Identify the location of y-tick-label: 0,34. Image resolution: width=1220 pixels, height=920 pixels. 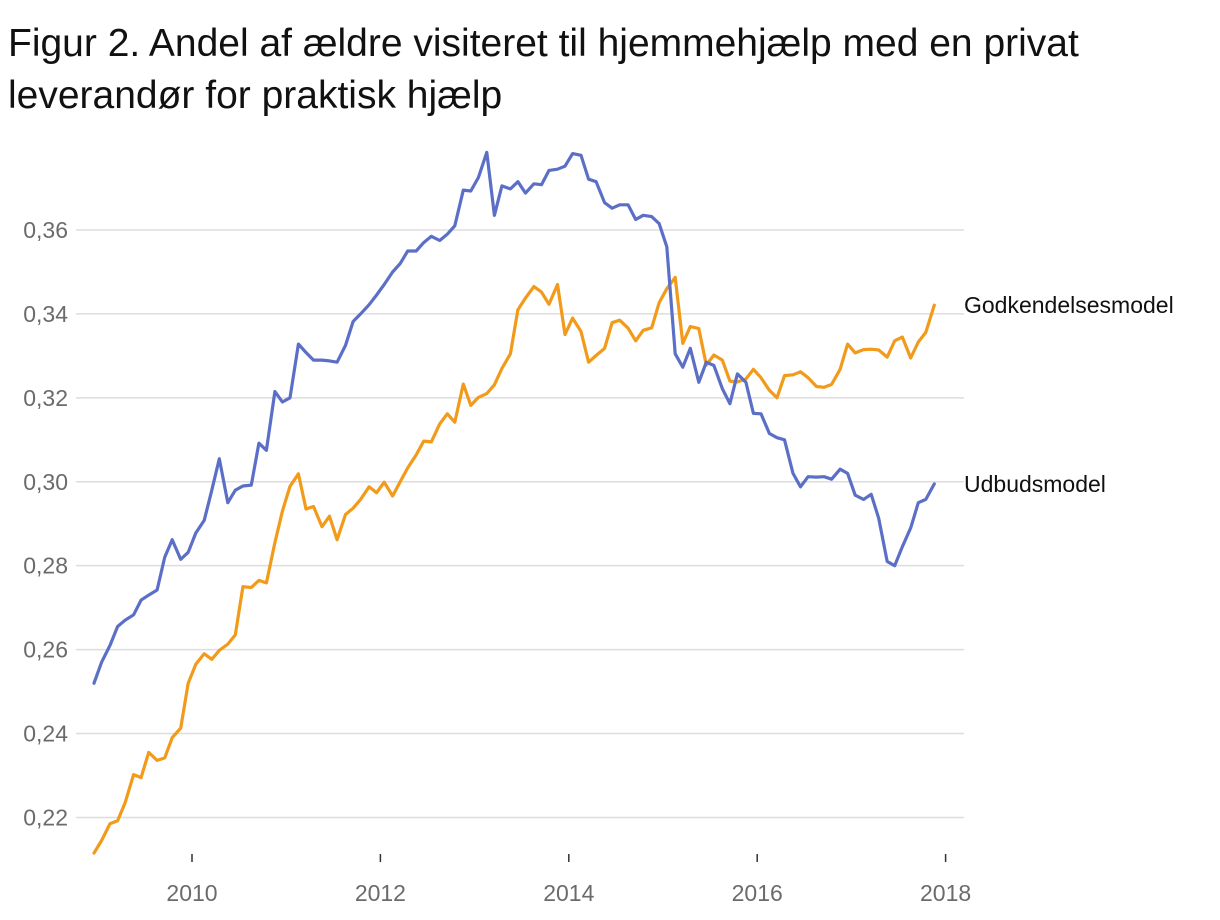
(45, 314).